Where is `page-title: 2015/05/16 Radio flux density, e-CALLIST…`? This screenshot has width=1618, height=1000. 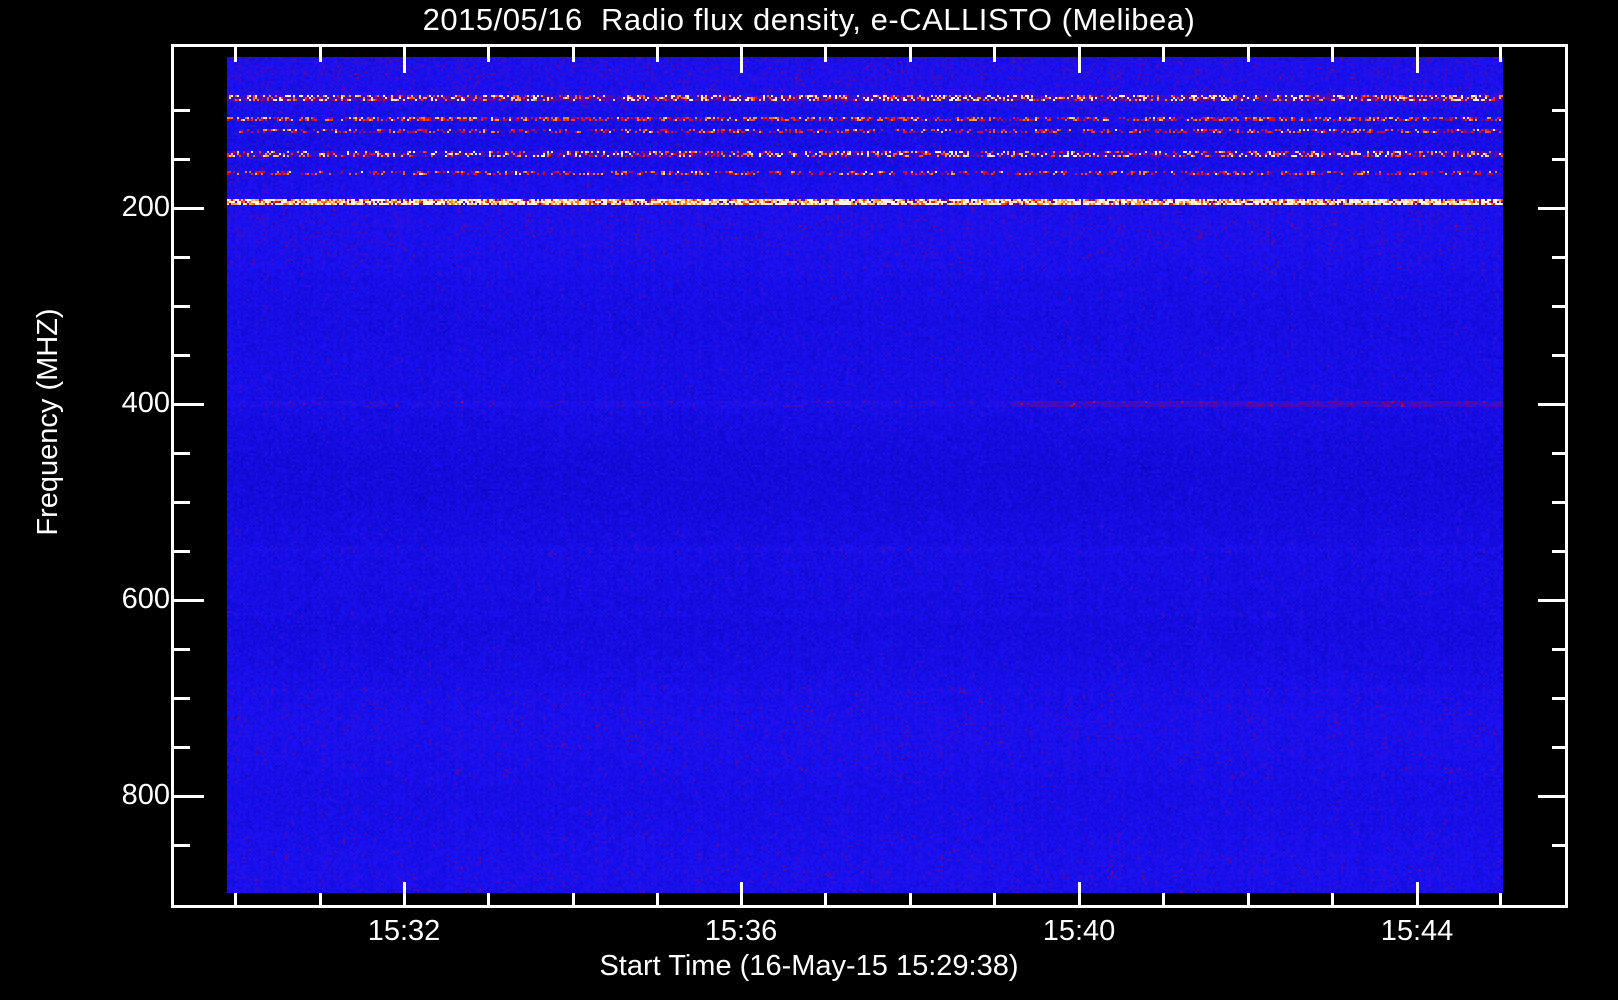 page-title: 2015/05/16 Radio flux density, e-CALLIST… is located at coordinates (809, 19).